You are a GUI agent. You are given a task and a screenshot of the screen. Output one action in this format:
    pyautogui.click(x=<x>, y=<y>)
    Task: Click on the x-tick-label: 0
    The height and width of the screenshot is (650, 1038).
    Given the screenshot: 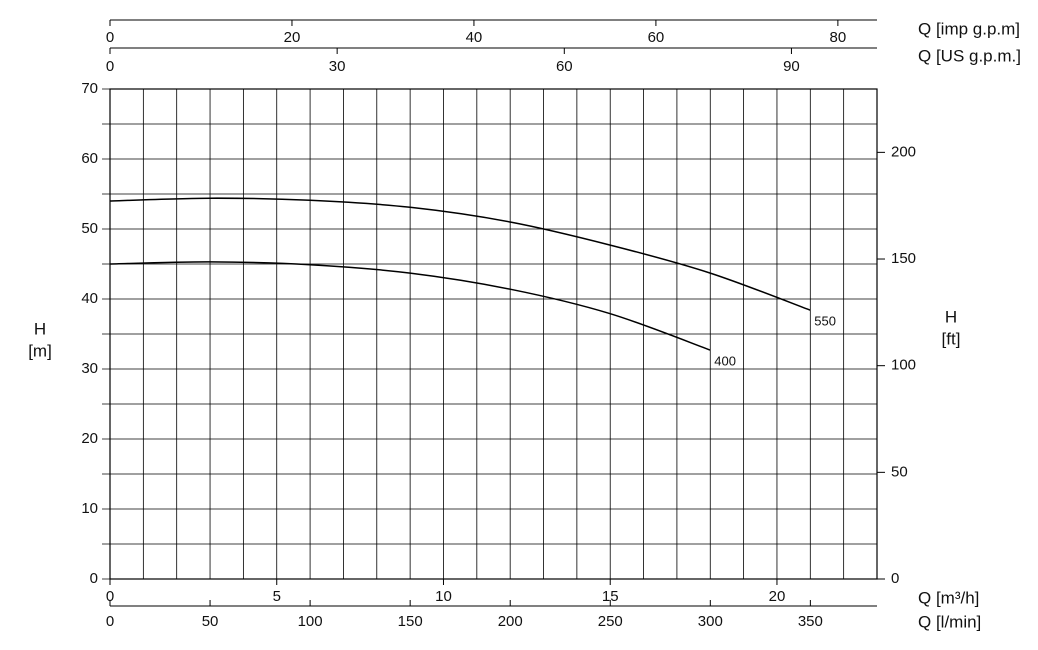 What is the action you would take?
    pyautogui.click(x=110, y=596)
    